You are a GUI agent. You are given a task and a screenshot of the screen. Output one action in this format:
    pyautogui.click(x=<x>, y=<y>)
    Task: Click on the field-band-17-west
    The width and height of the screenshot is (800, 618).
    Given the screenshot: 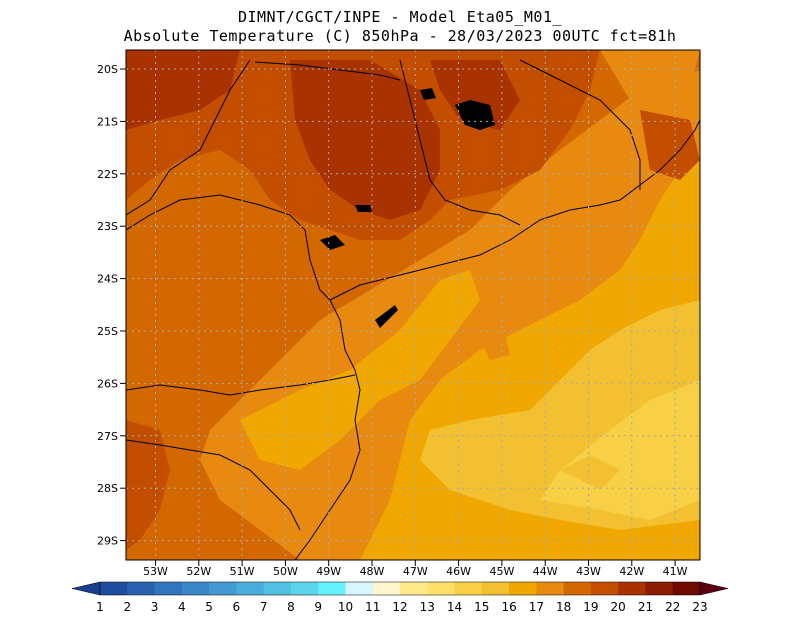 What is the action you would take?
    pyautogui.click(x=360, y=370)
    